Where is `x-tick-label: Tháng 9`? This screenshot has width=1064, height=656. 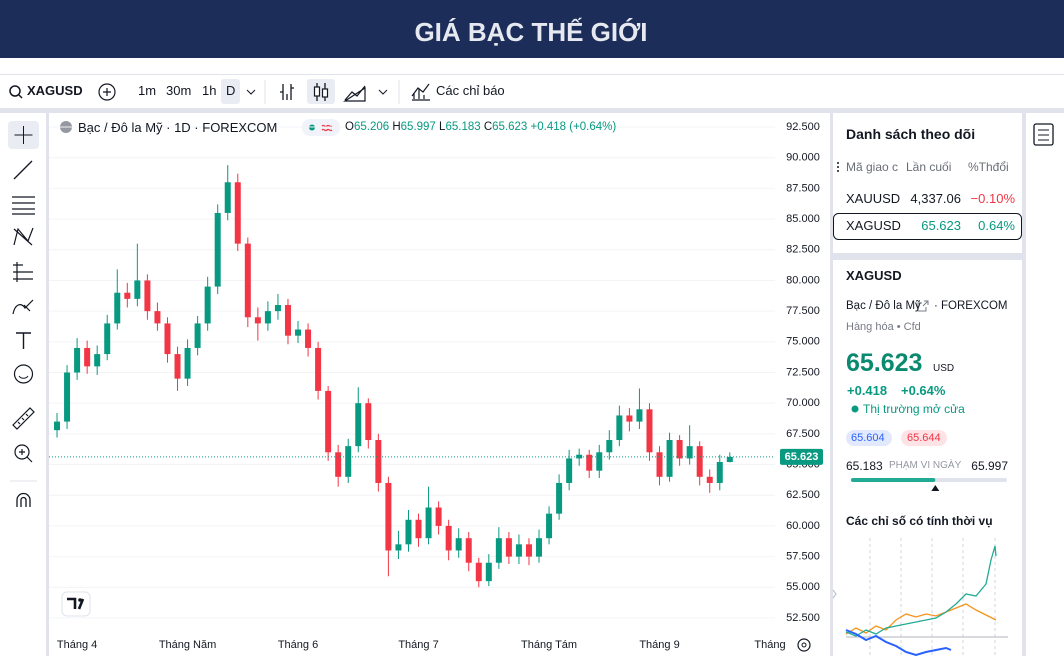 x-tick-label: Tháng 9 is located at coordinates (659, 645).